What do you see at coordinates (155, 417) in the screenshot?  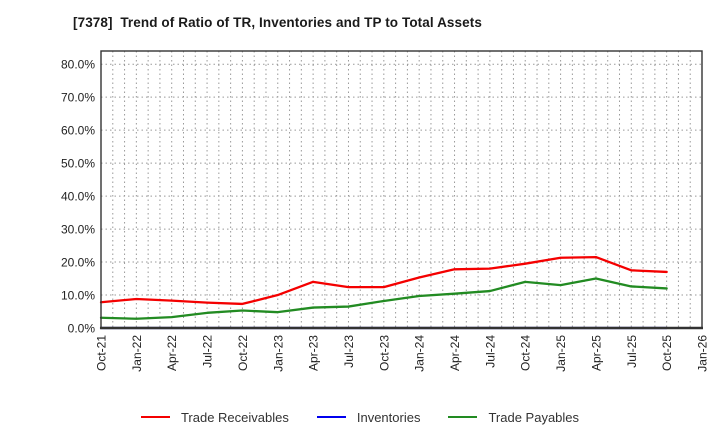 I see `legend-swatch-trade-receivables-icon` at bounding box center [155, 417].